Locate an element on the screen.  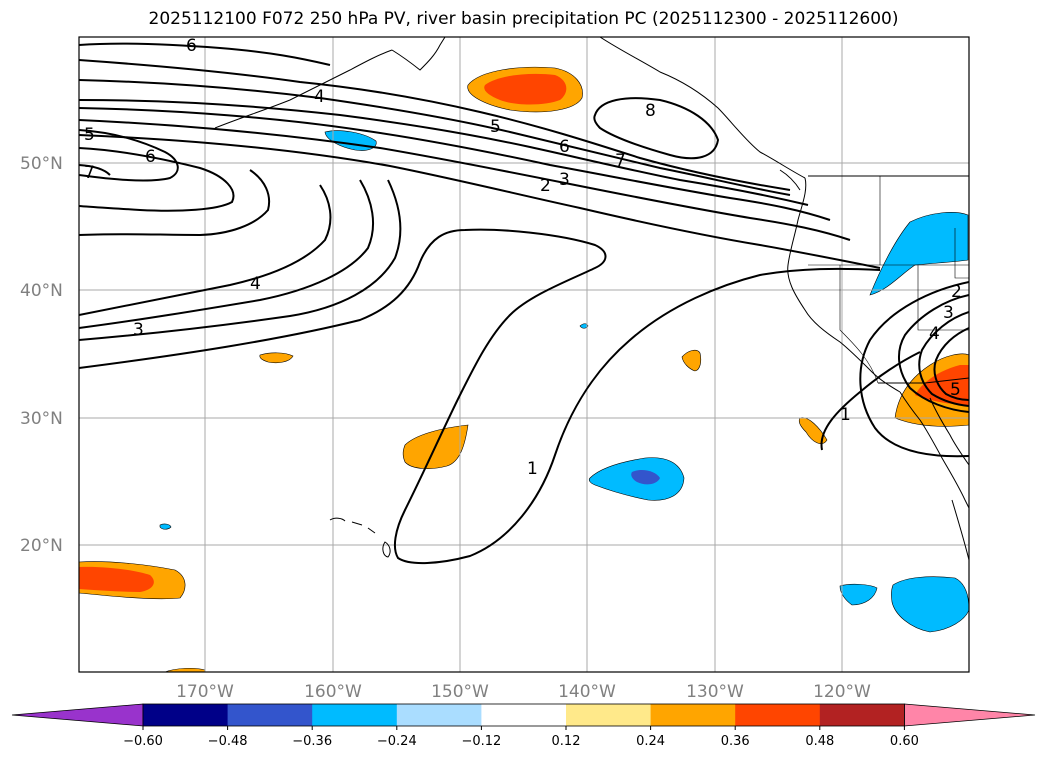
lon-label-130w: 130°W is located at coordinates (715, 692).